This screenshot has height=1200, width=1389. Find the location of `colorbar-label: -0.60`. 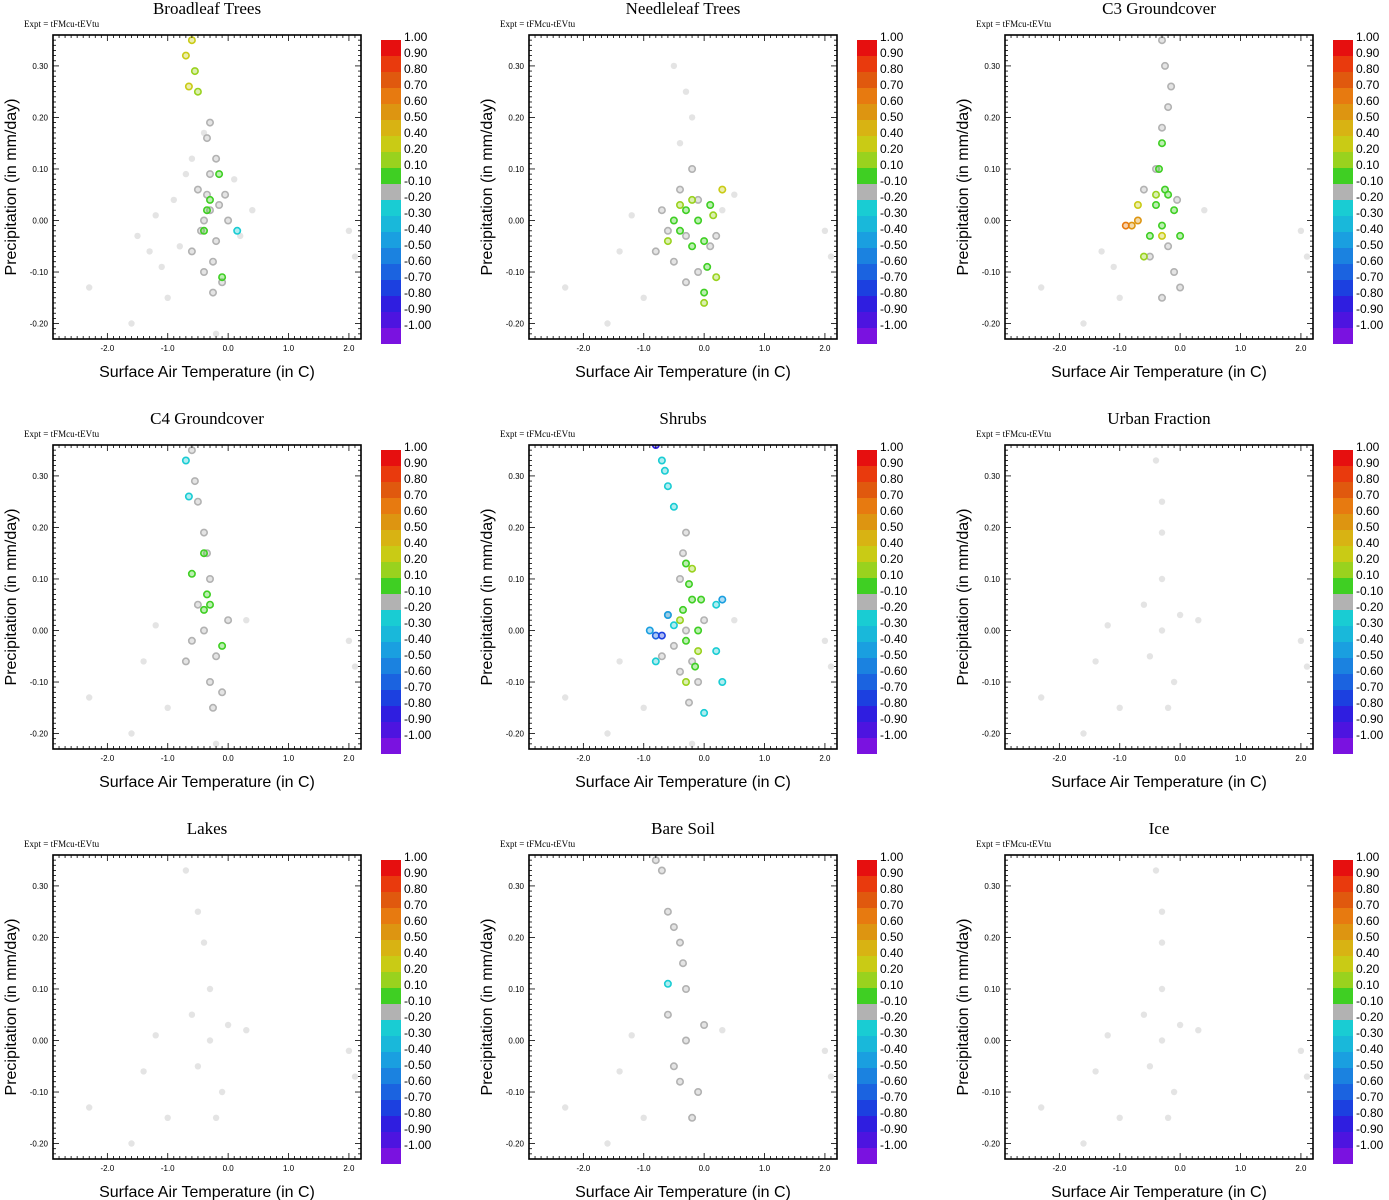

colorbar-label: -0.60 is located at coordinates (1370, 671).